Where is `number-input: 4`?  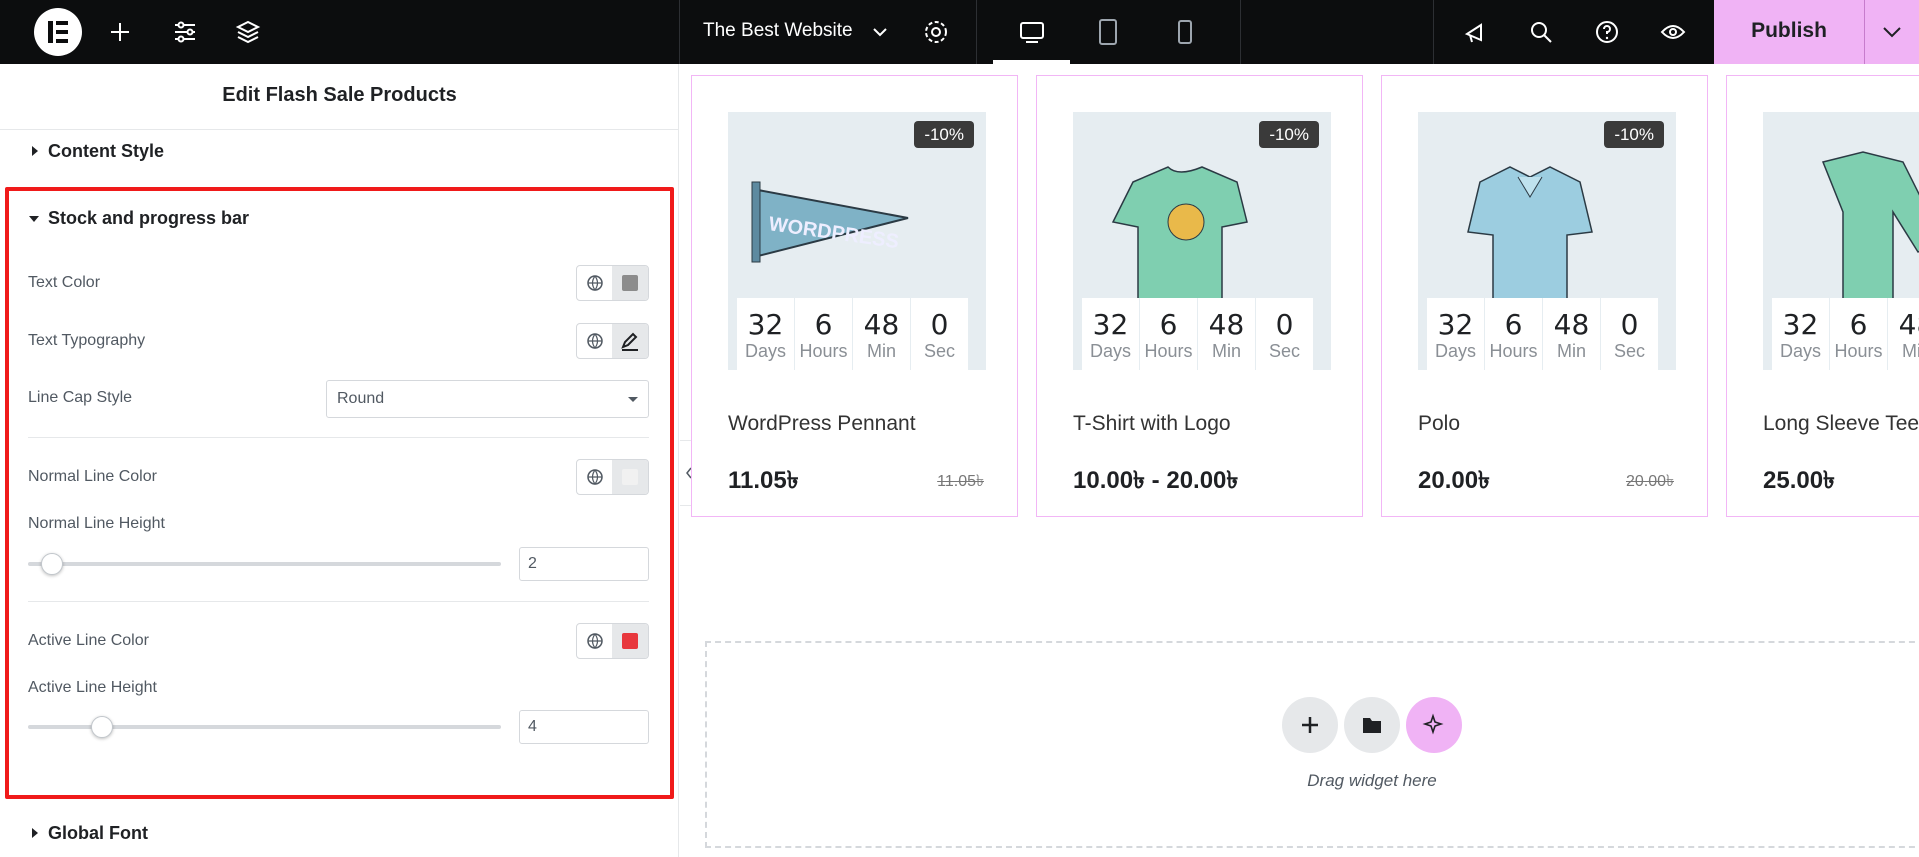
number-input: 4 is located at coordinates (584, 727).